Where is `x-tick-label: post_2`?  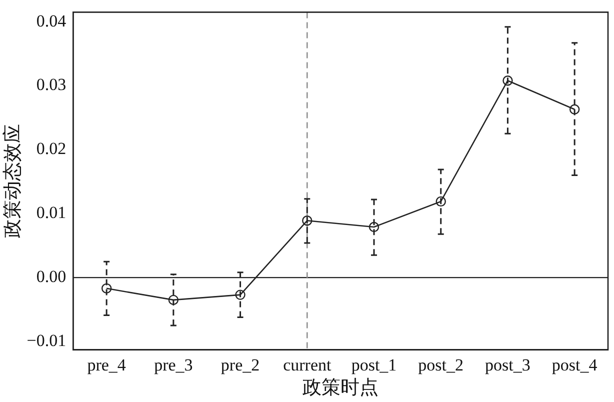
x-tick-label: post_2 is located at coordinates (441, 364).